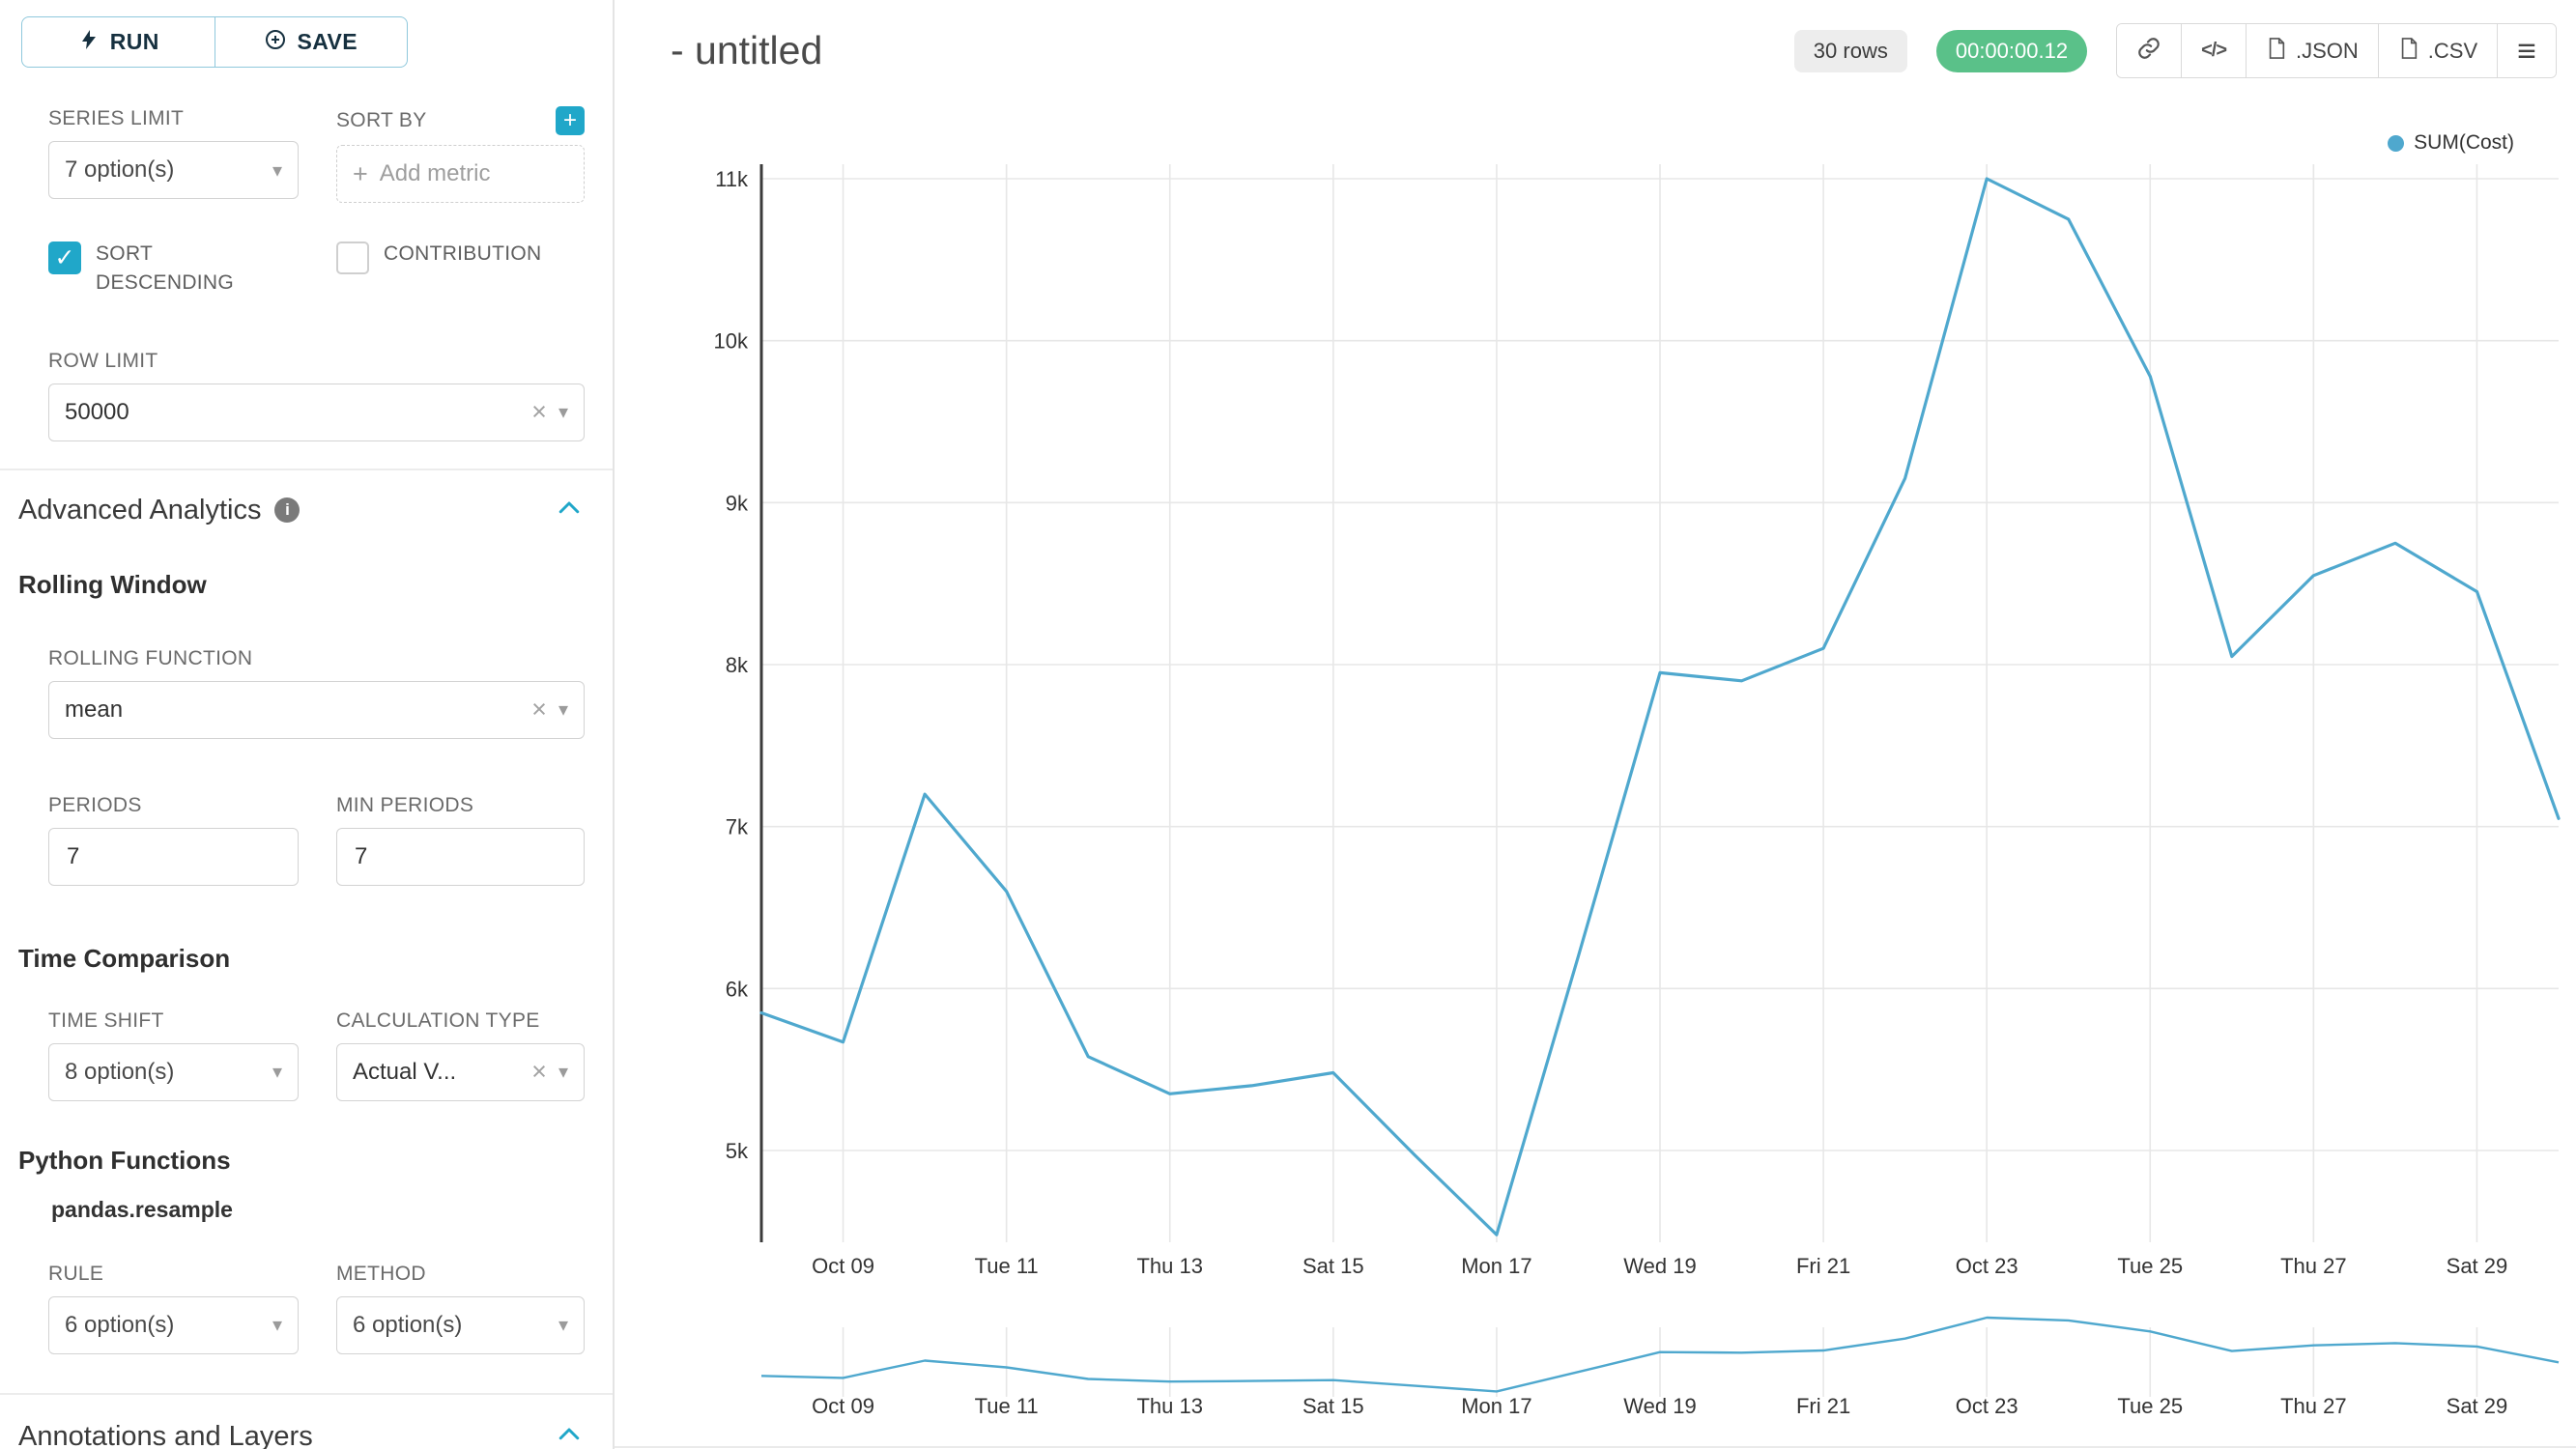 This screenshot has height=1449, width=2576. I want to click on calculation-type-select: Actual V... × ▾, so click(461, 1071).